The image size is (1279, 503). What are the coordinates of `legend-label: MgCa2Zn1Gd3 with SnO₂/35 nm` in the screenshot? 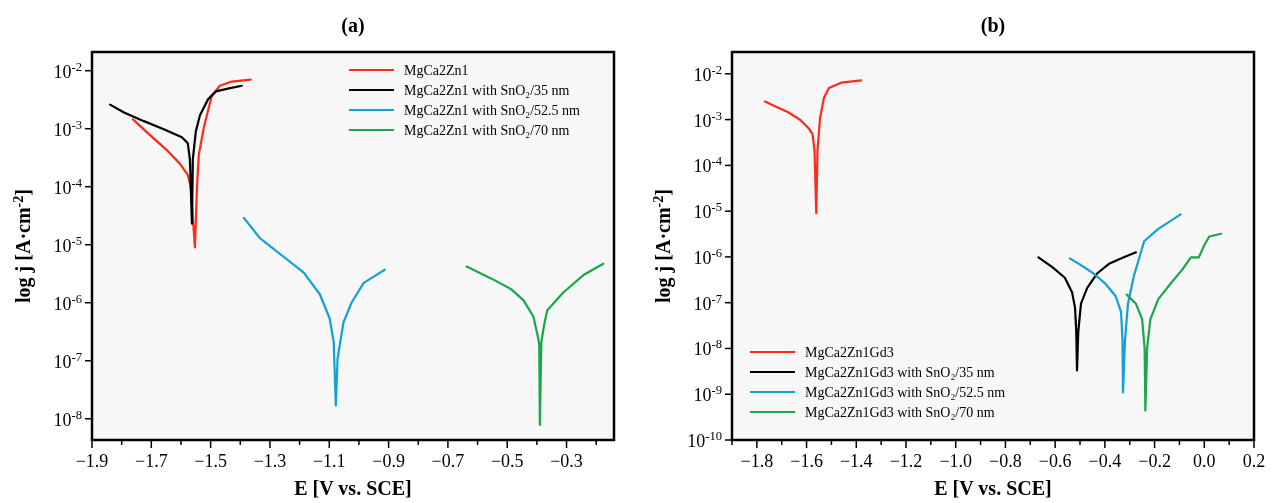 It's located at (900, 372).